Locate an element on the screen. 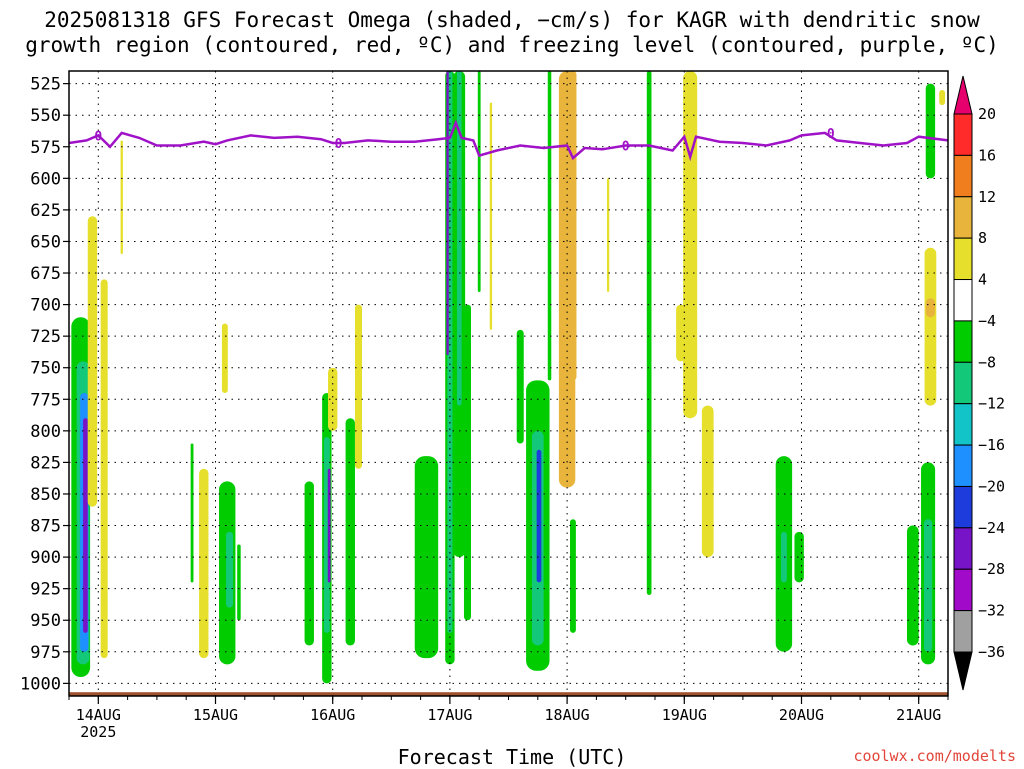 The height and width of the screenshot is (769, 1024). surface-terrain-layer is located at coordinates (508, 694).